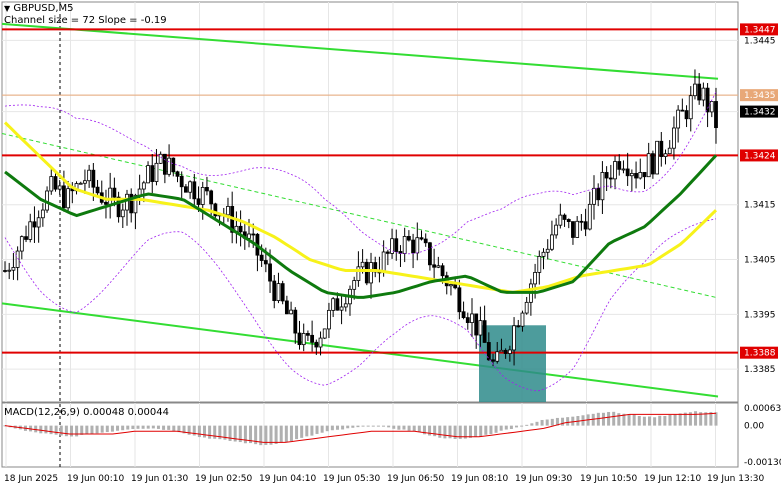  I want to click on x-tick-label: 19 Jun 13:30, so click(735, 479).